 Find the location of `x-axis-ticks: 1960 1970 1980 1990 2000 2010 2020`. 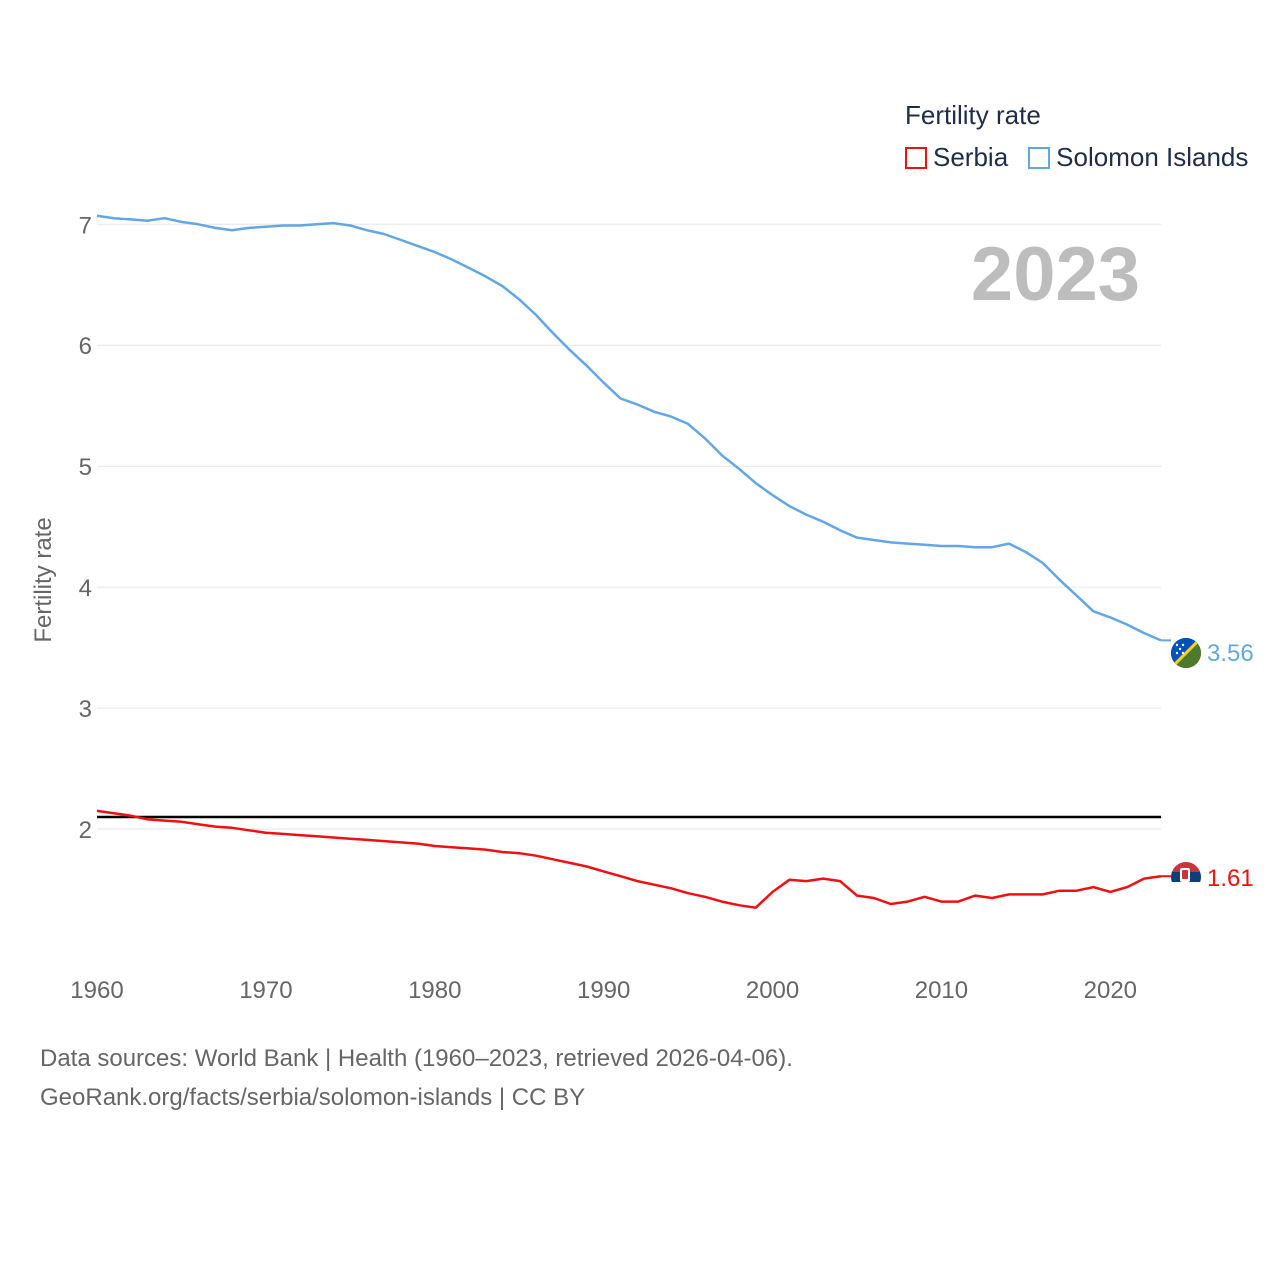

x-axis-ticks: 1960 1970 1980 1990 2000 2010 2020 is located at coordinates (603, 990).